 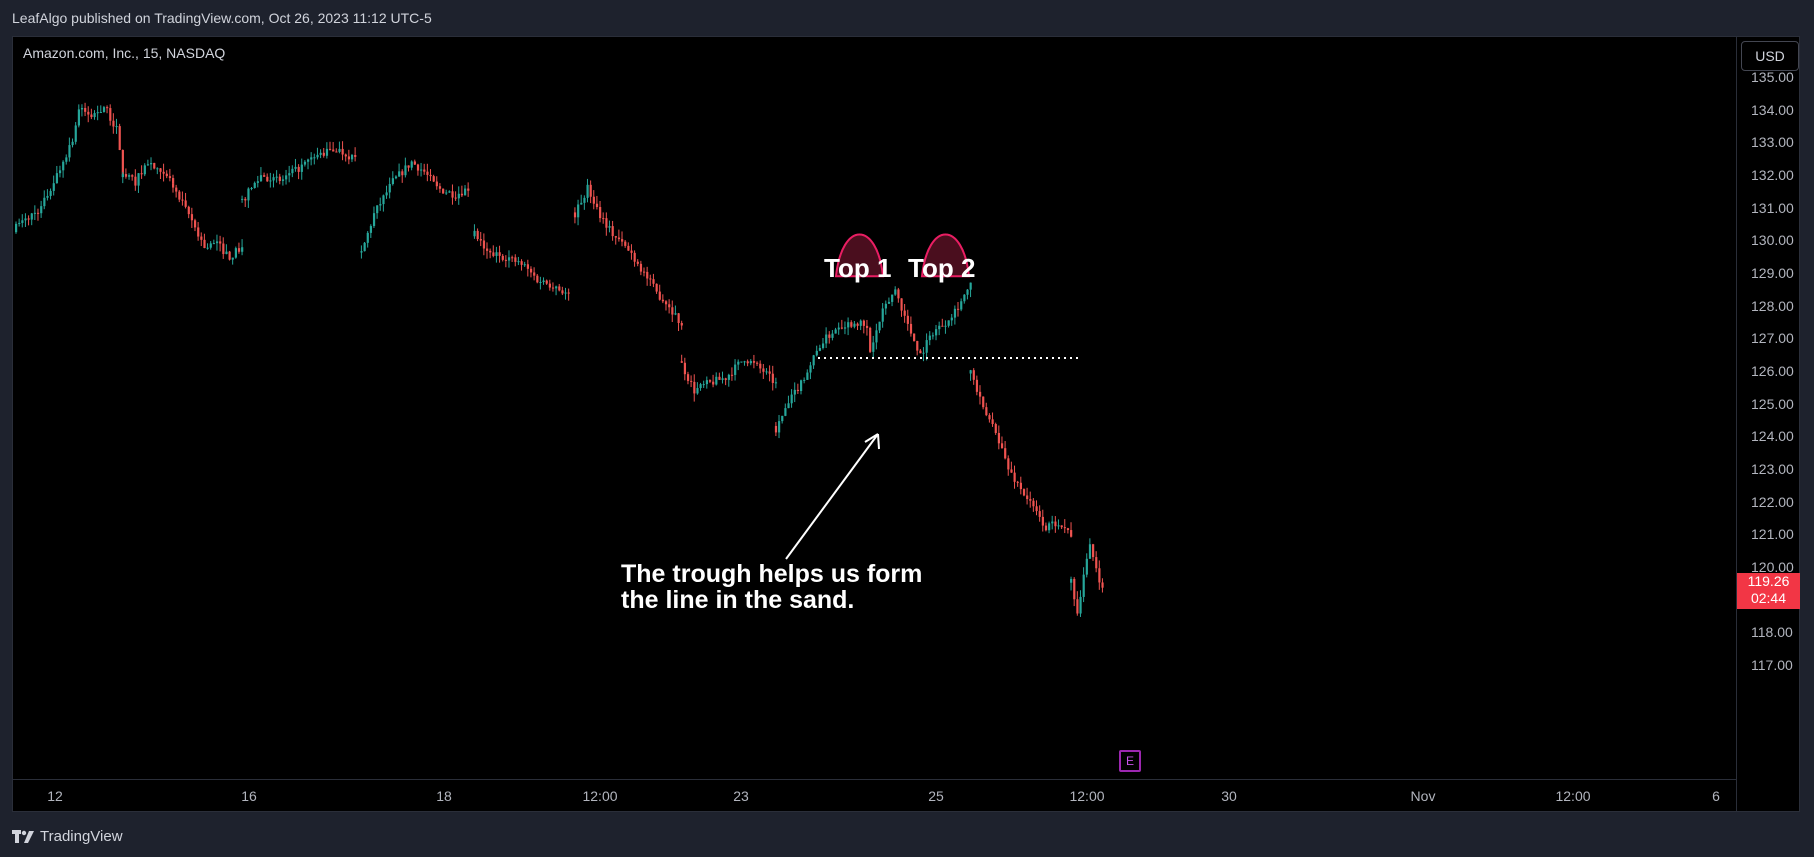 What do you see at coordinates (874, 795) in the screenshot?
I see `time-axis: 12 16 18 12:00 23 25 12:00 30 Nov 12:00 6` at bounding box center [874, 795].